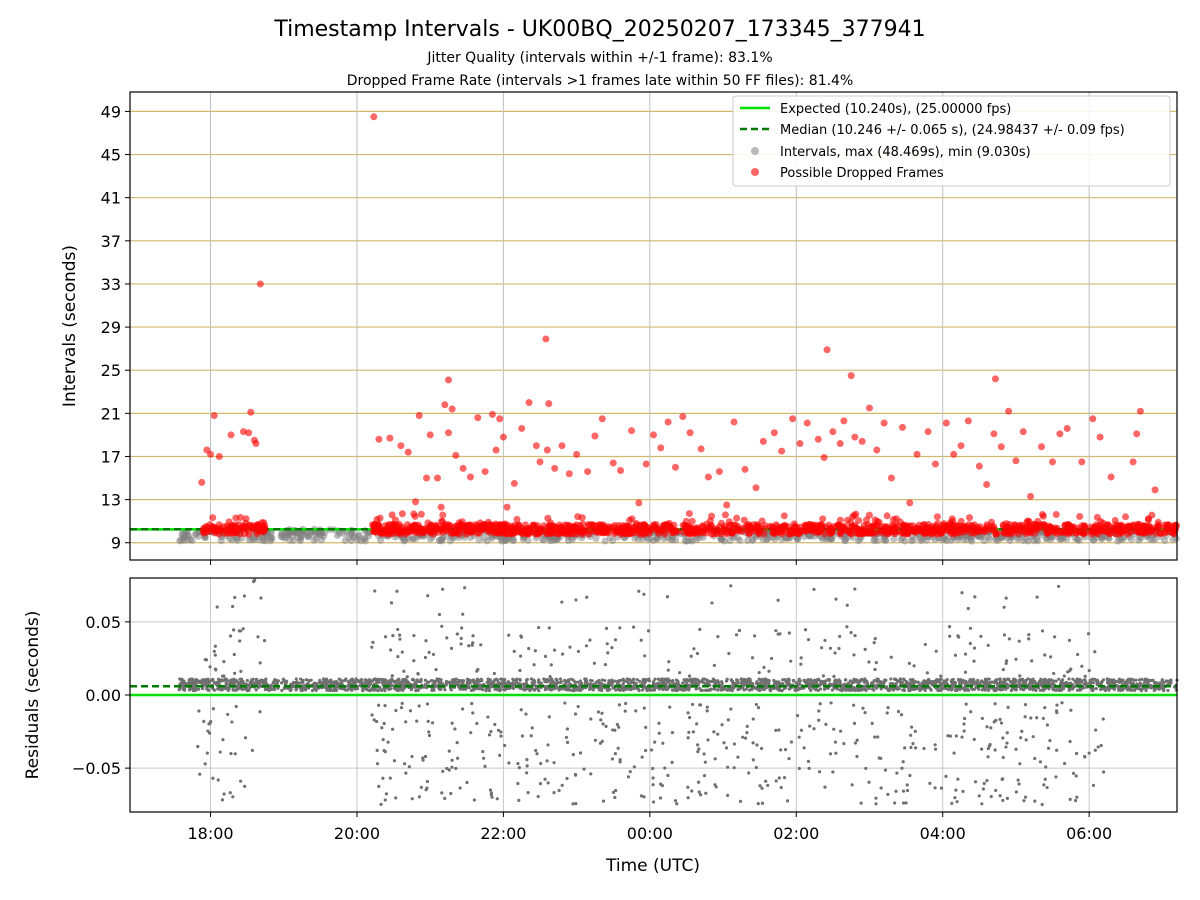 Image resolution: width=1200 pixels, height=900 pixels. I want to click on y-tick-label: 21, so click(111, 413).